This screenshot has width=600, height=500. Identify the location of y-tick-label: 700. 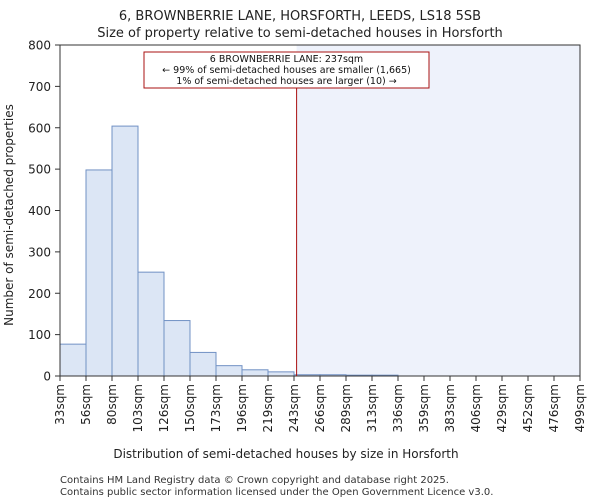
(39, 87).